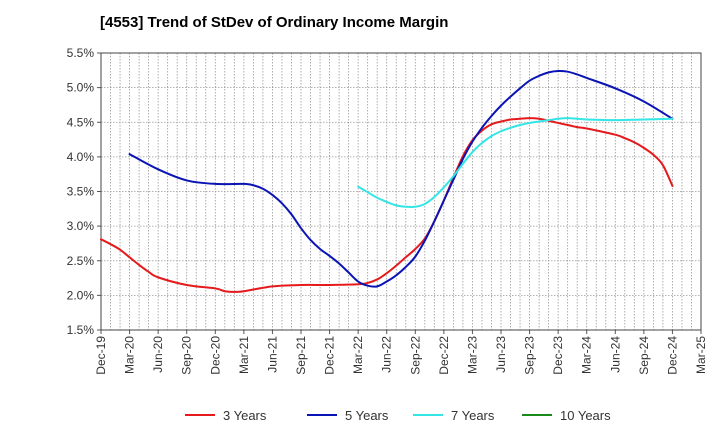 This screenshot has height=440, width=720. Describe the element at coordinates (81, 157) in the screenshot. I see `y-tick-label: 4.0%` at that location.